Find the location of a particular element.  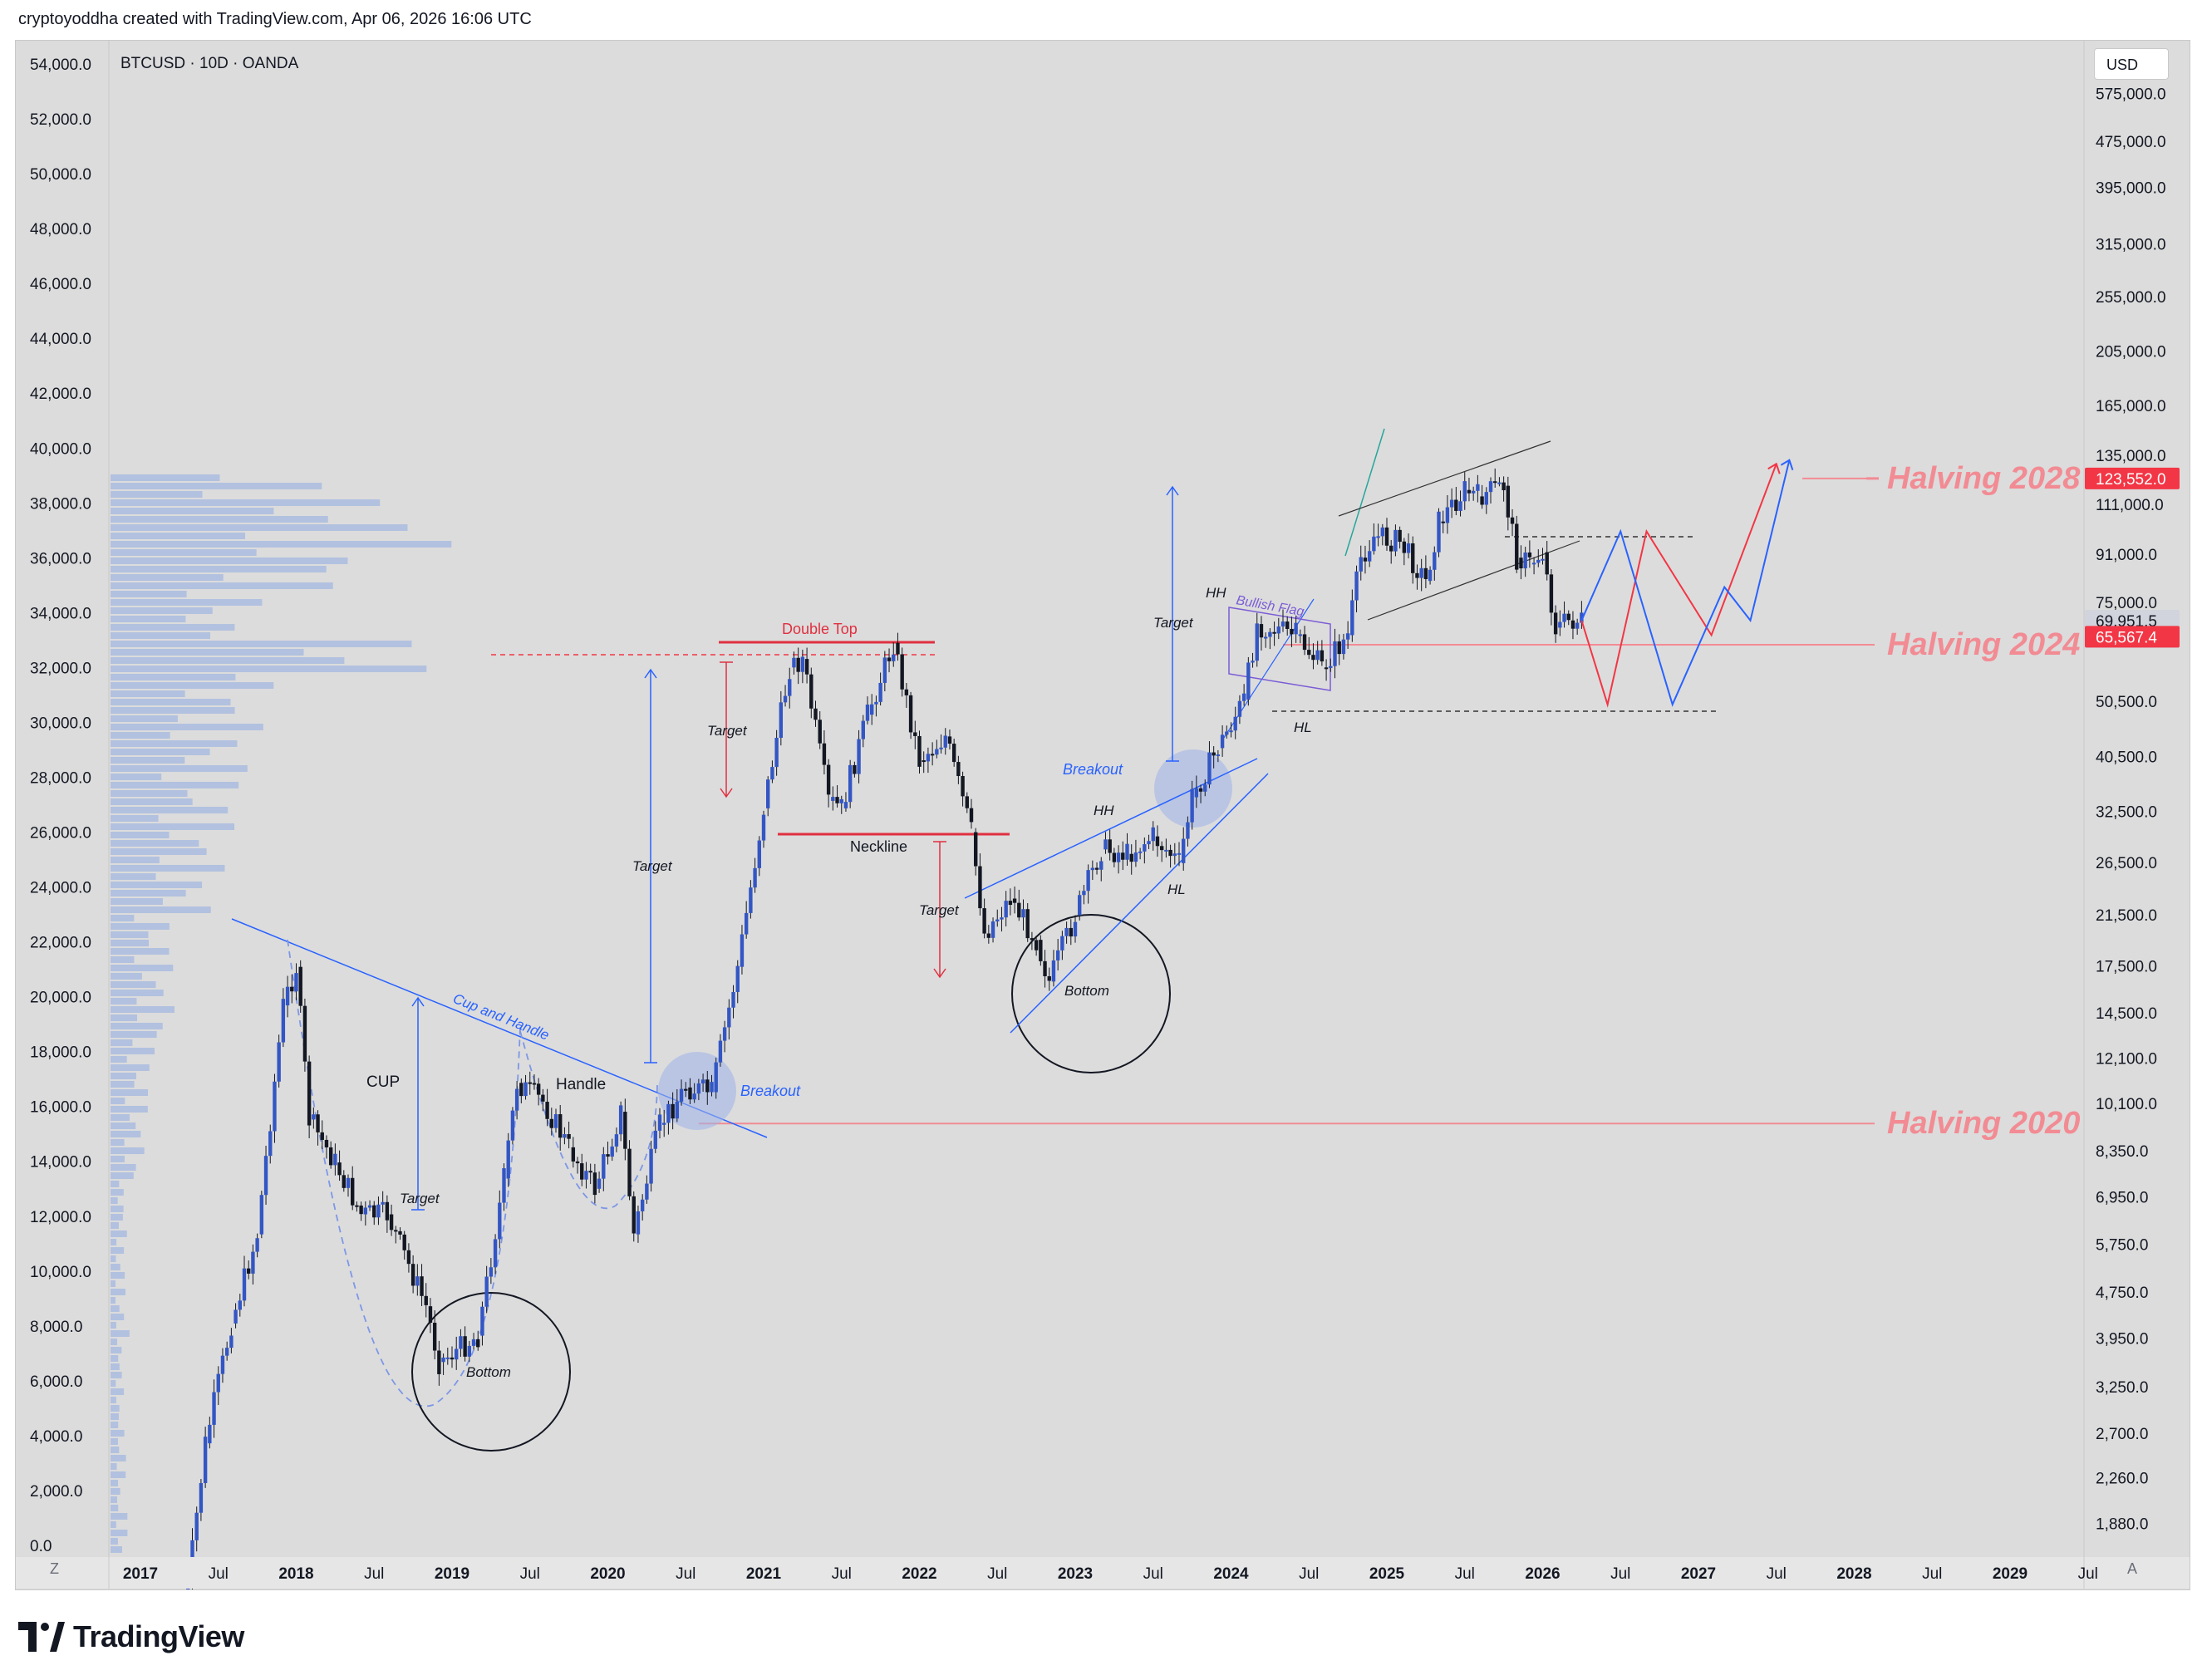

right-tick-label: 14,500.0 is located at coordinates (2126, 1014).